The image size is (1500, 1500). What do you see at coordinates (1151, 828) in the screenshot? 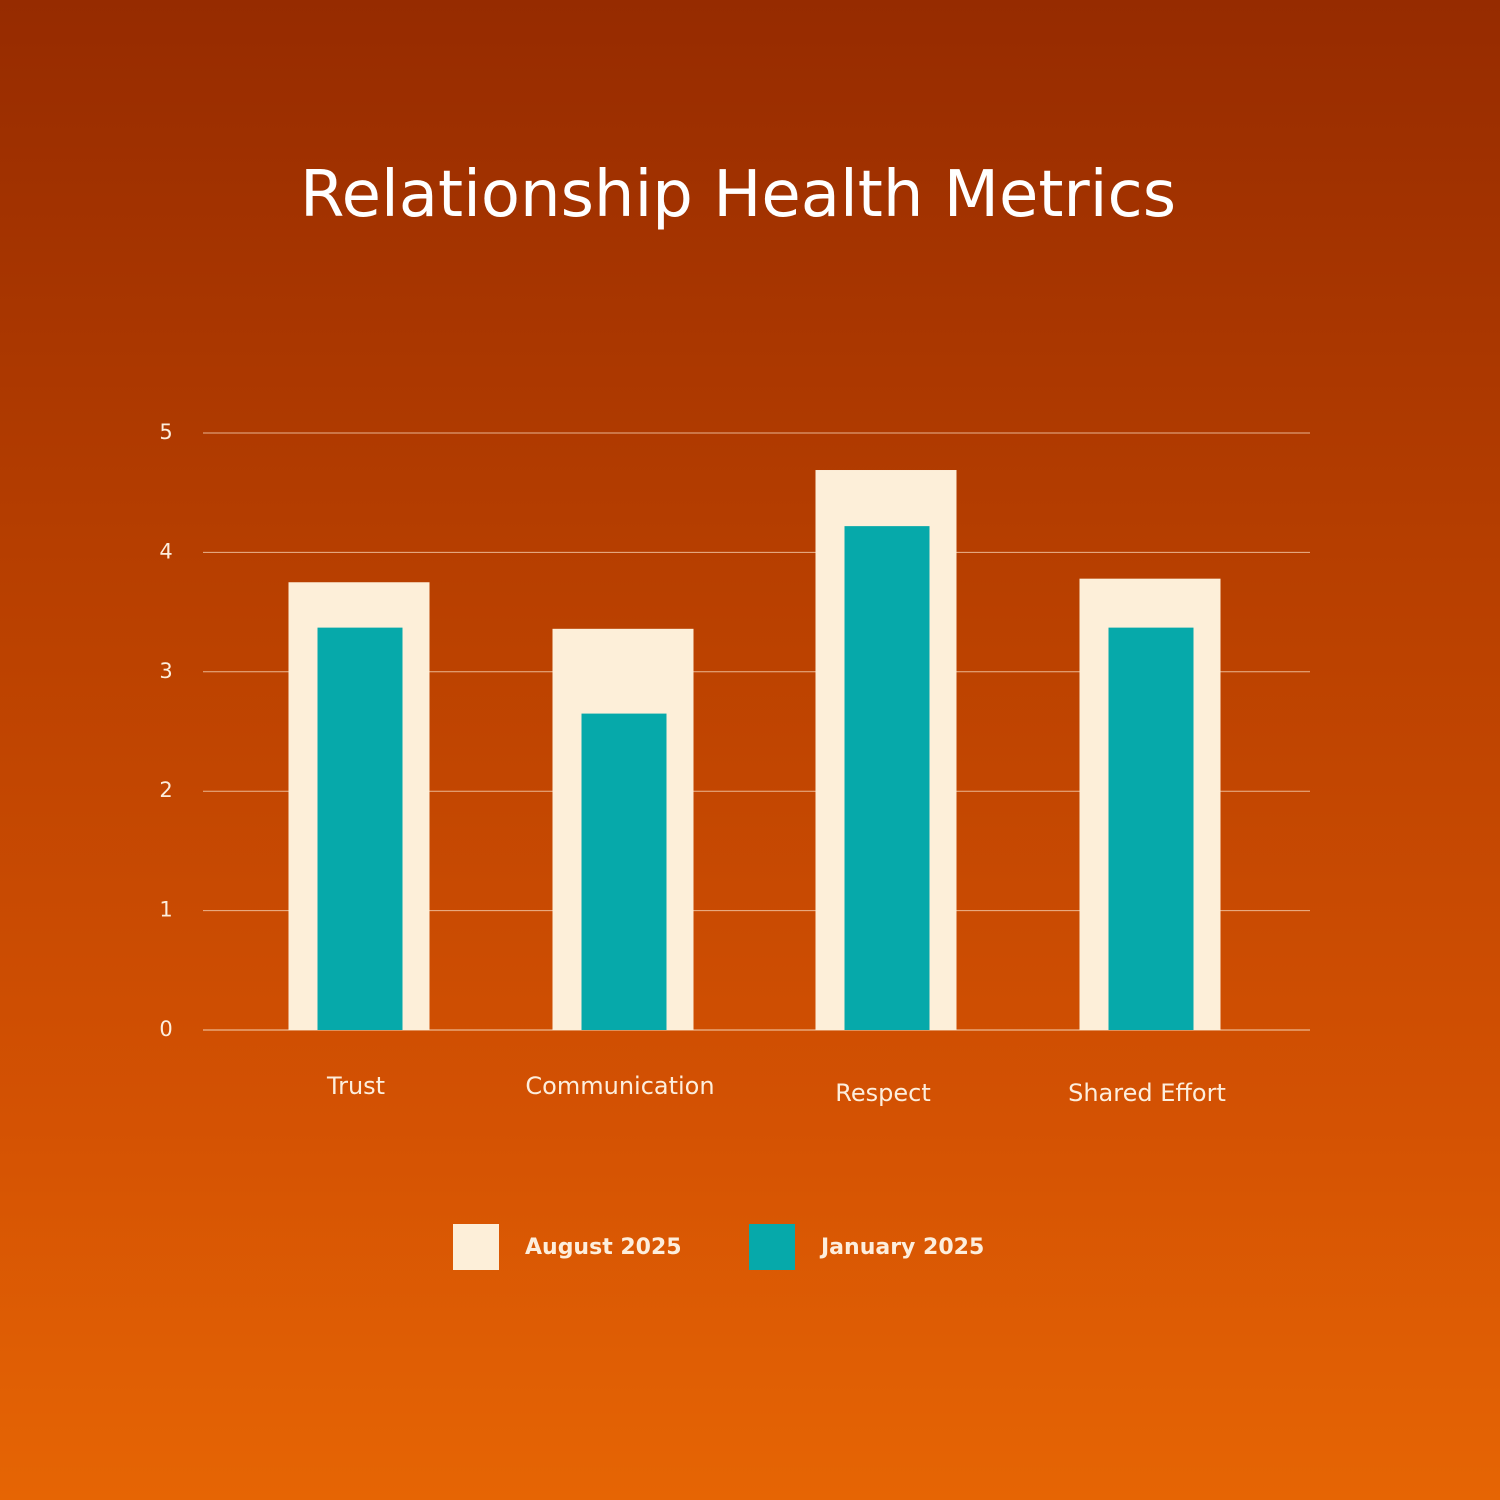
I see `bar-january-2025-shared-effort` at bounding box center [1151, 828].